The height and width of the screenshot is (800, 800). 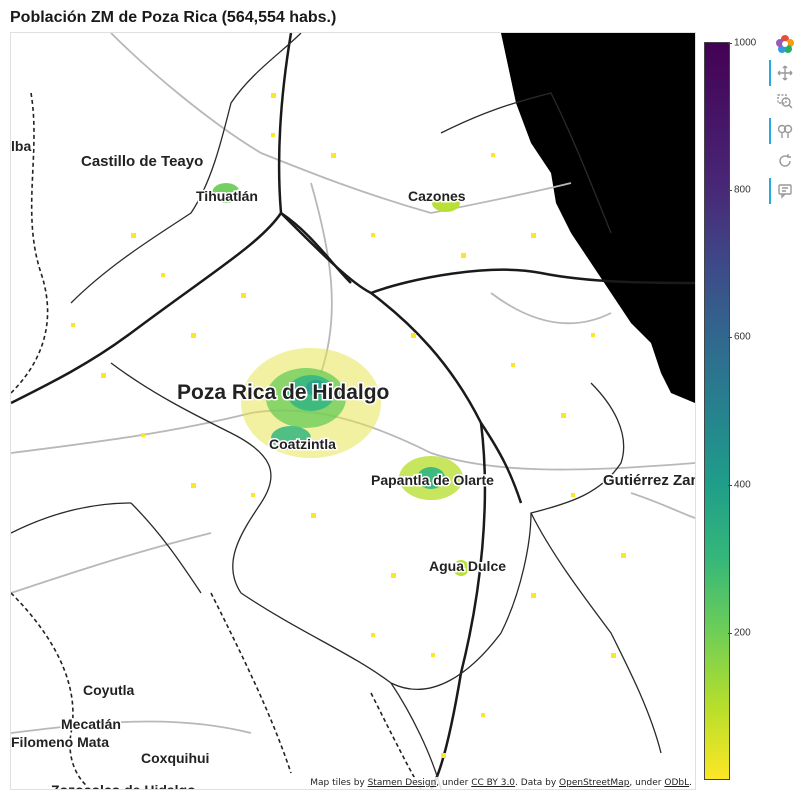 What do you see at coordinates (21, 146) in the screenshot?
I see `label-lba: lba` at bounding box center [21, 146].